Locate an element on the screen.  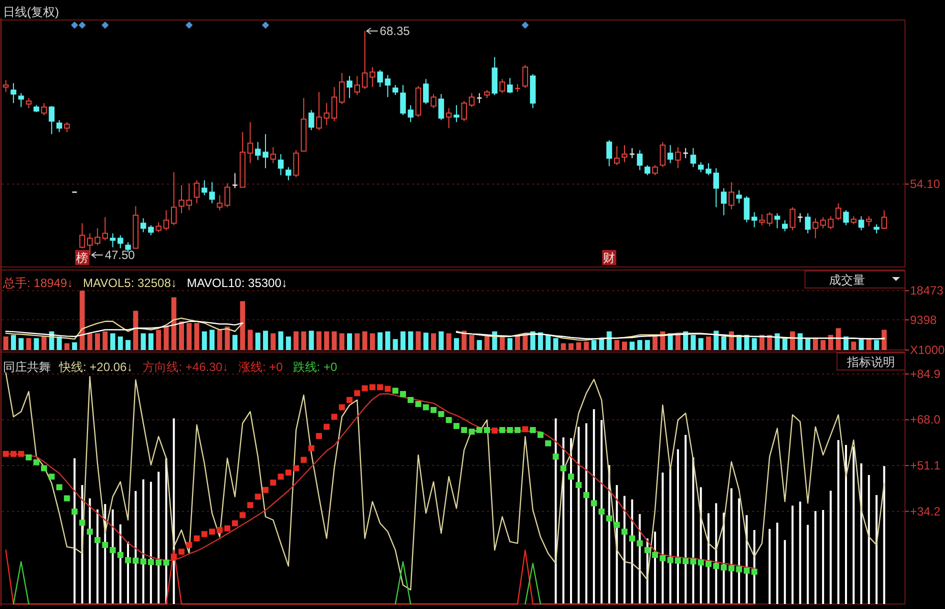
text: 同庄共舞 is located at coordinates (27, 367).